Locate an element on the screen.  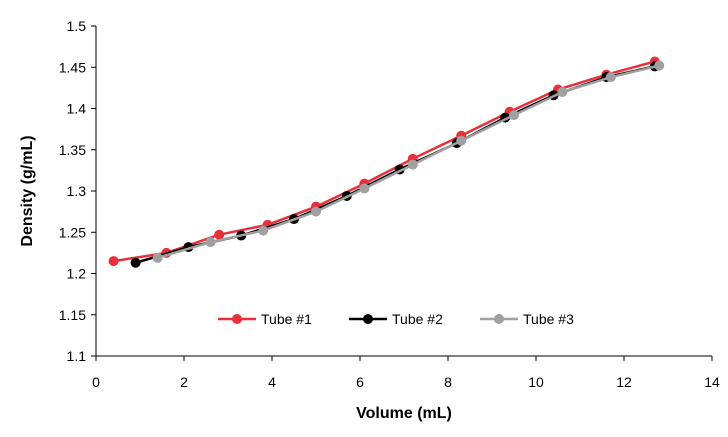
legend-label: Tube #3 is located at coordinates (548, 319).